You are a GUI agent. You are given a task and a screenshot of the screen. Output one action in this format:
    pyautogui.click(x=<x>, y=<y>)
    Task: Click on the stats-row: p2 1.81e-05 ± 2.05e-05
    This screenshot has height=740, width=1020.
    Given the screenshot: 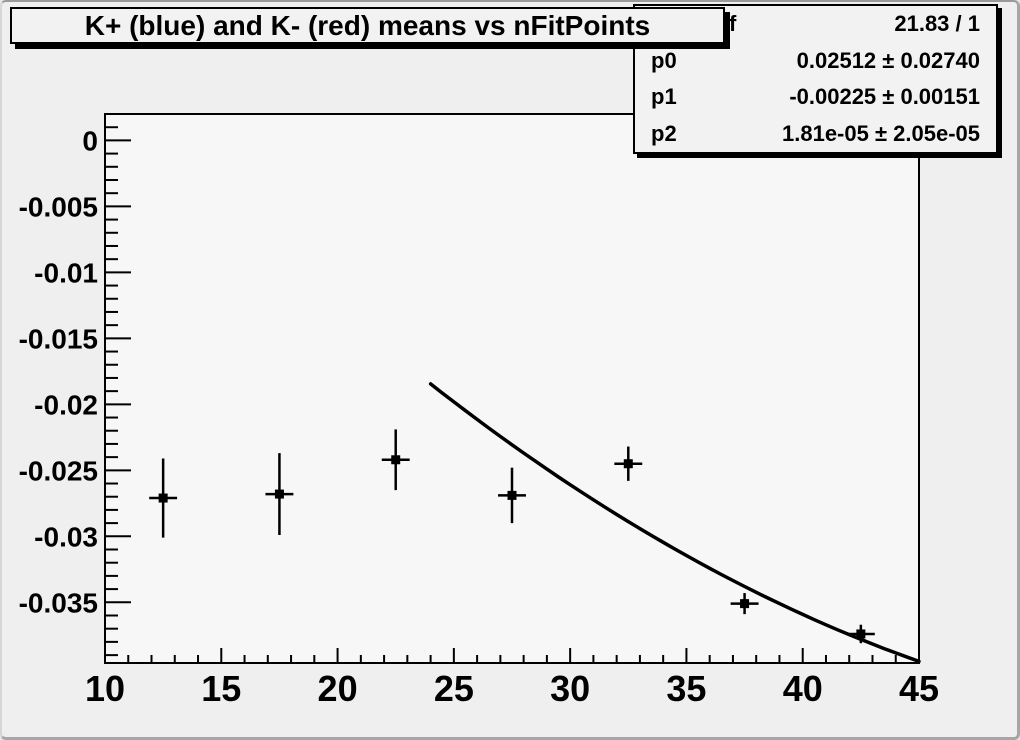 What is the action you would take?
    pyautogui.click(x=815, y=134)
    